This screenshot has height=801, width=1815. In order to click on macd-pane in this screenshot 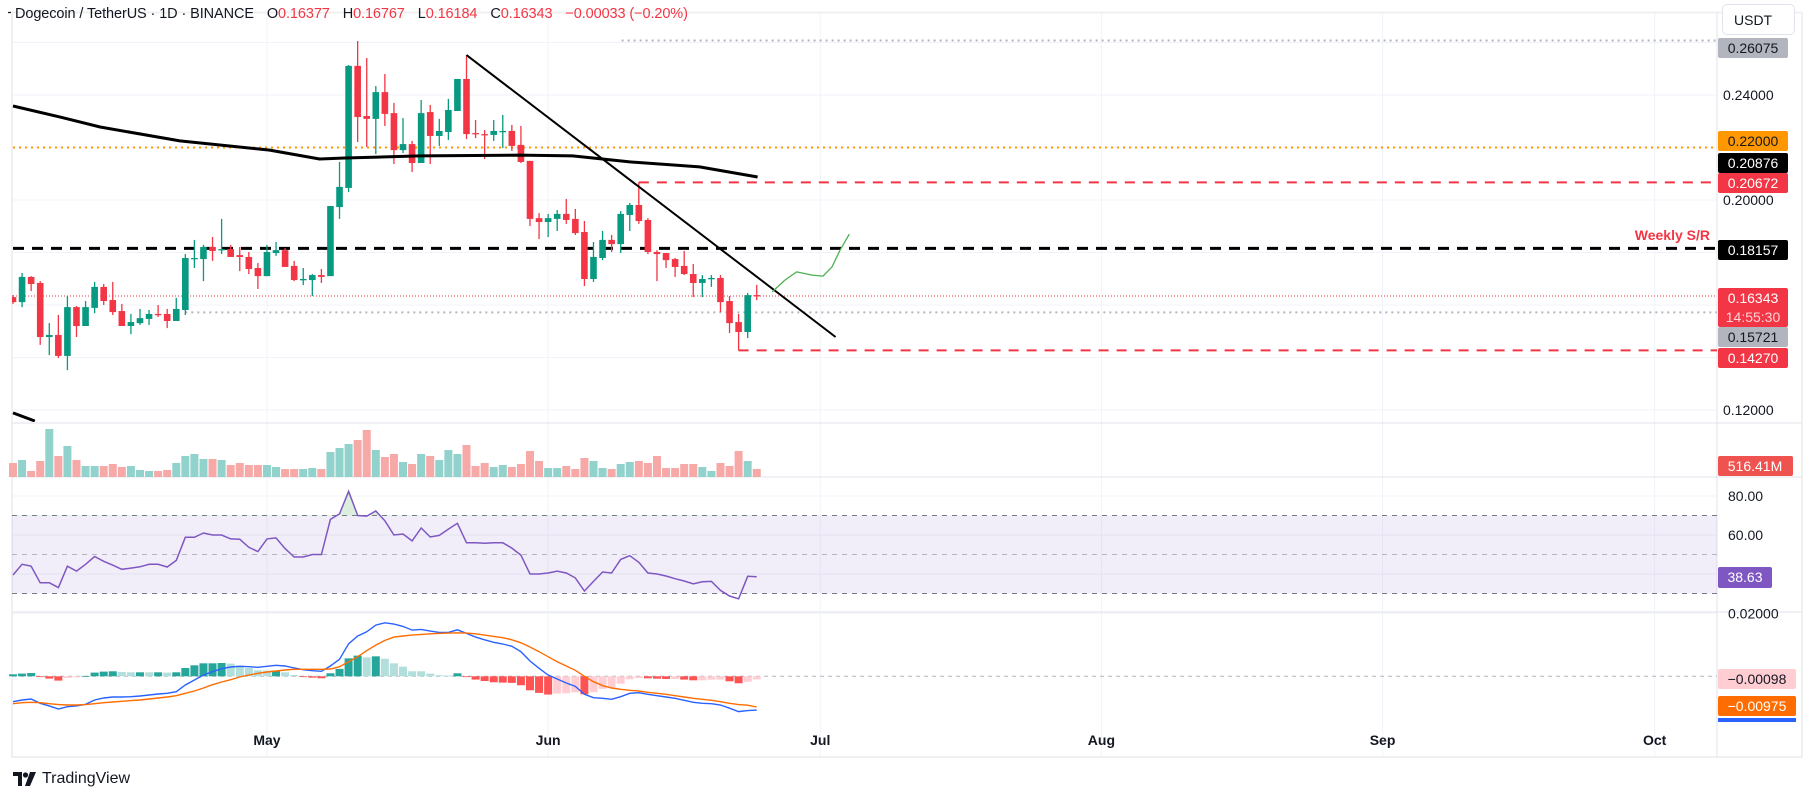, I will do `click(863, 667)`.